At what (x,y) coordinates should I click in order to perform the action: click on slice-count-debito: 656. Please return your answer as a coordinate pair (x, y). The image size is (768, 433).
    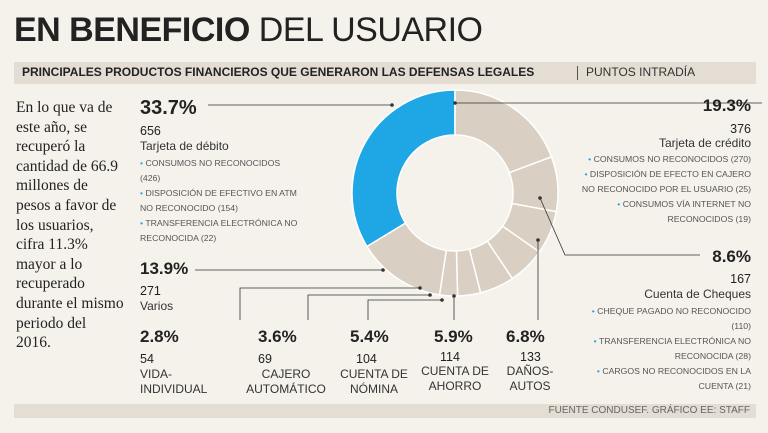
    Looking at the image, I should click on (150, 131).